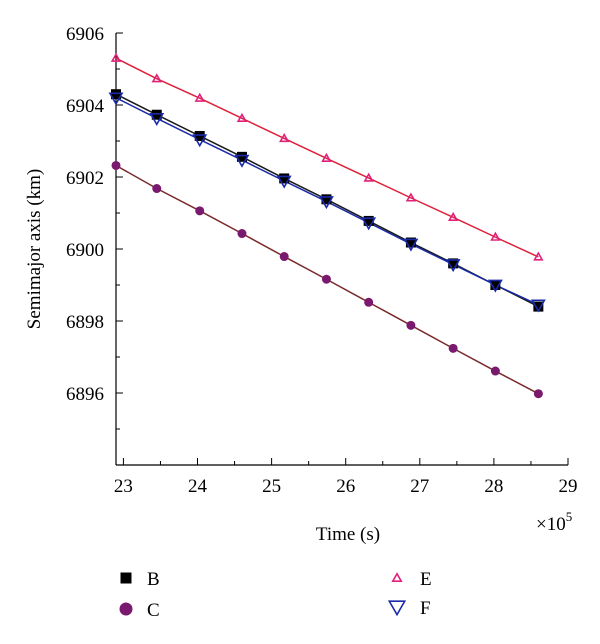 Image resolution: width=600 pixels, height=644 pixels. Describe the element at coordinates (85, 178) in the screenshot. I see `y-tick-label: 6902` at that location.